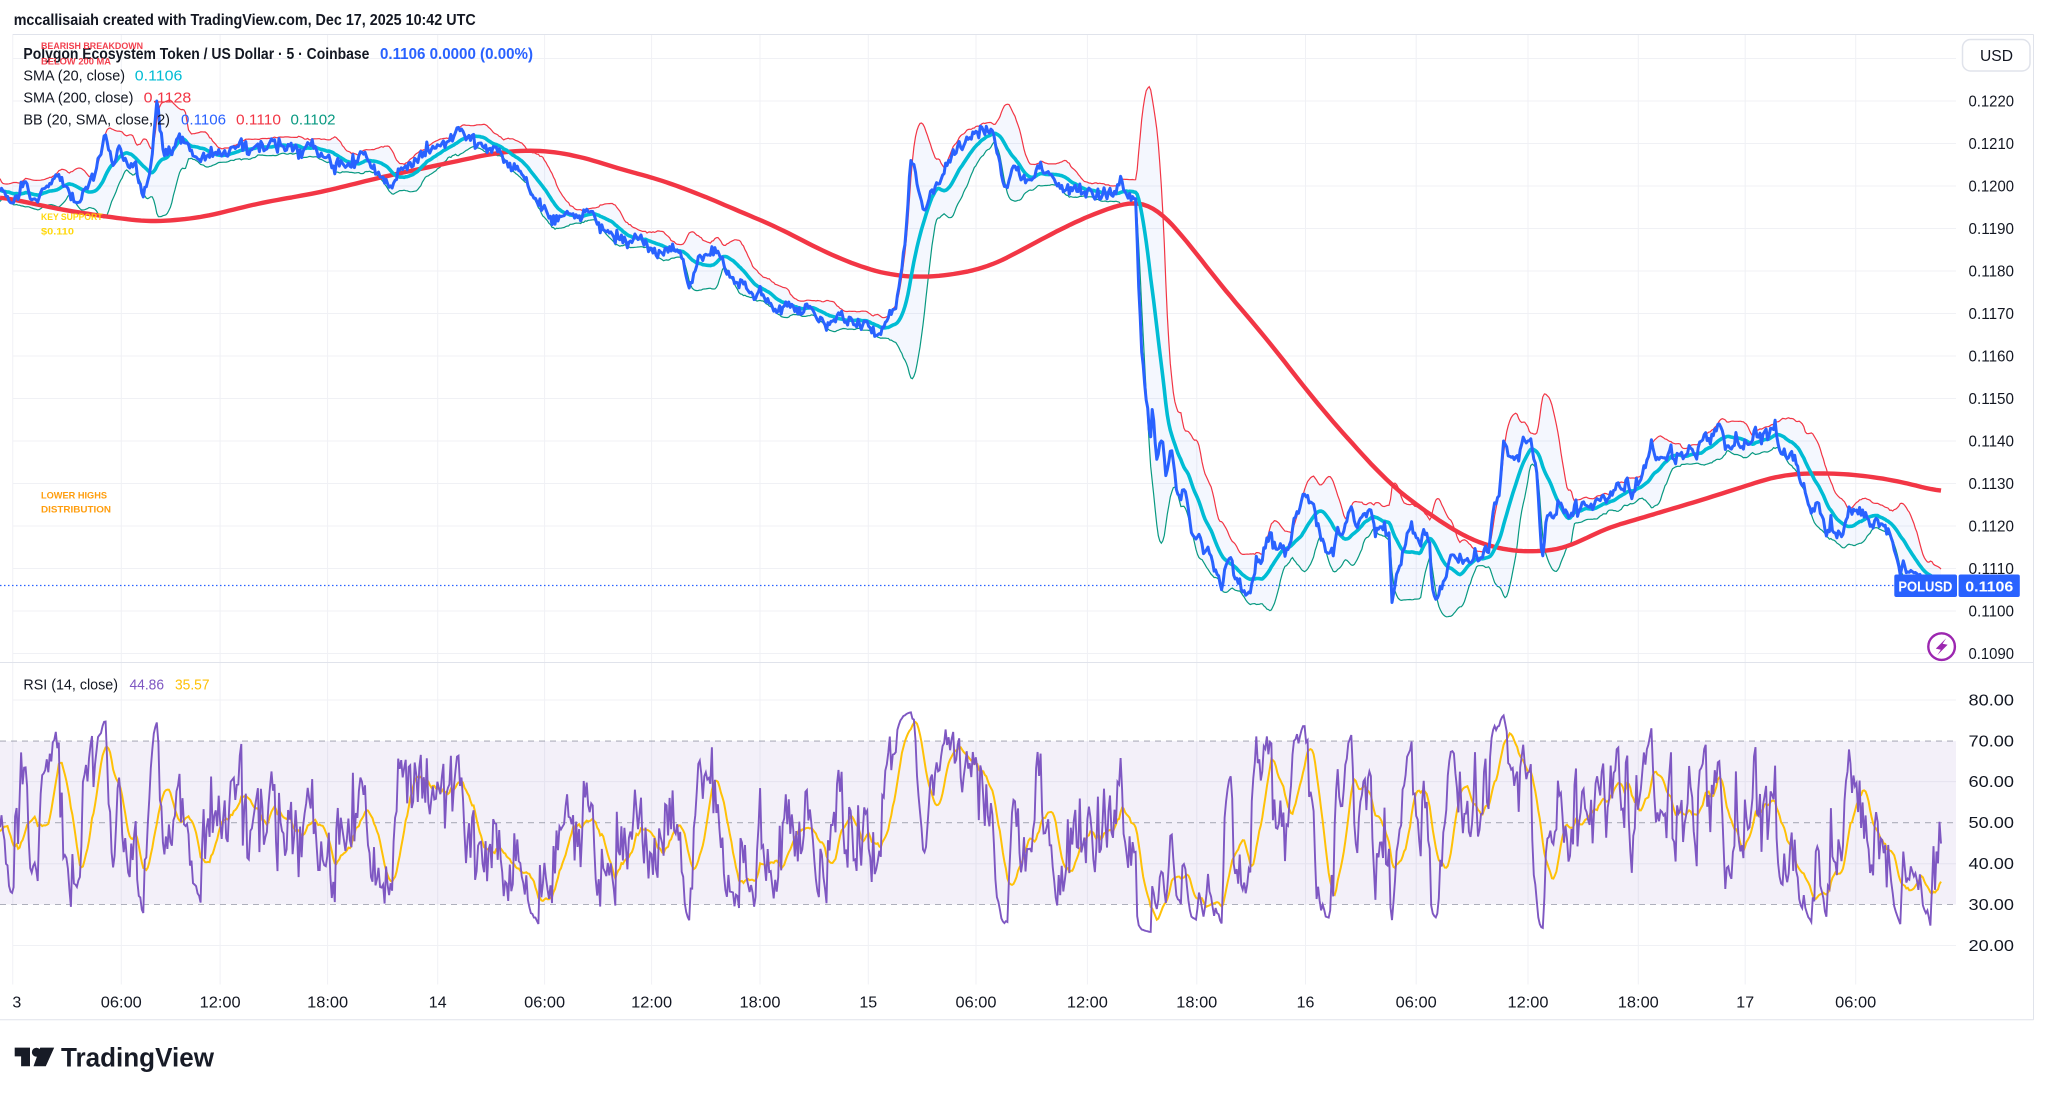  Describe the element at coordinates (1745, 1003) in the screenshot. I see `svg-text: 17` at that location.